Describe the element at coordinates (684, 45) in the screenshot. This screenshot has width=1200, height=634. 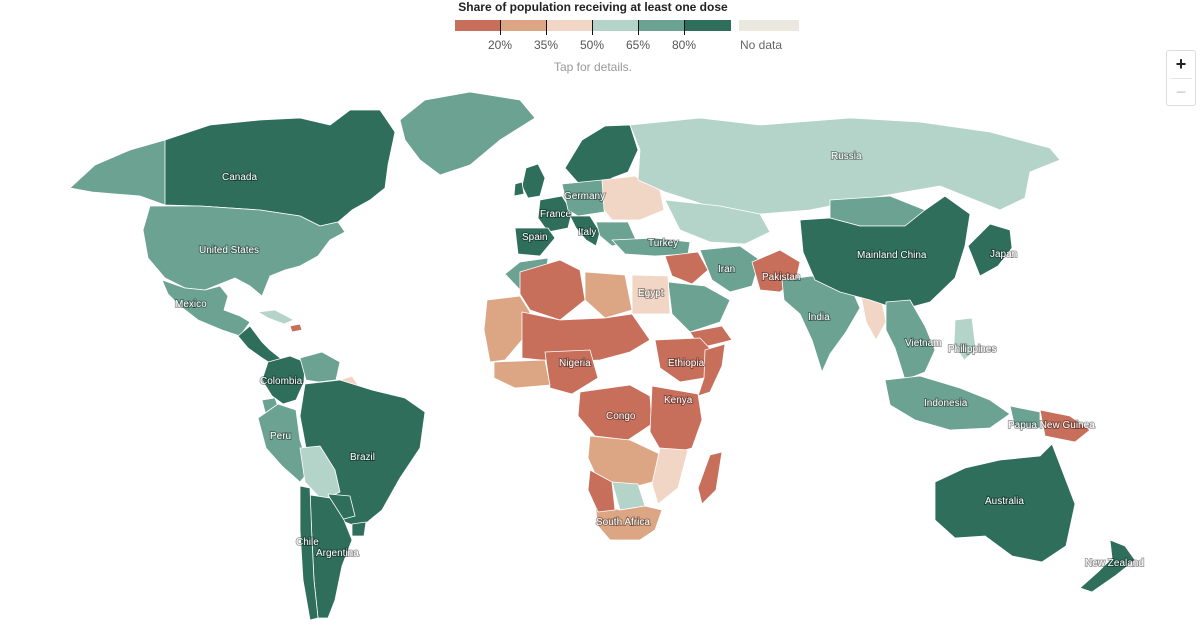
I see `legend-tick-label: 80%` at that location.